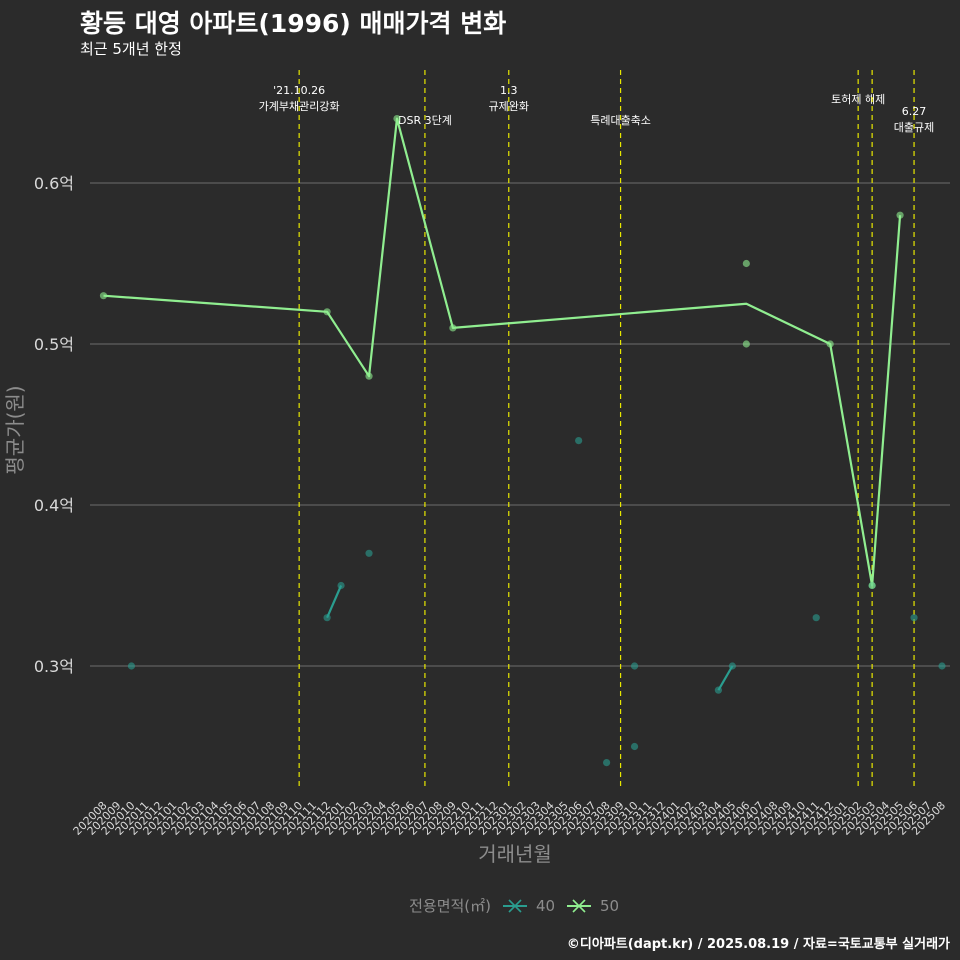 This screenshot has height=960, width=960. I want to click on x-axis-title: 거래년월, so click(515, 854).